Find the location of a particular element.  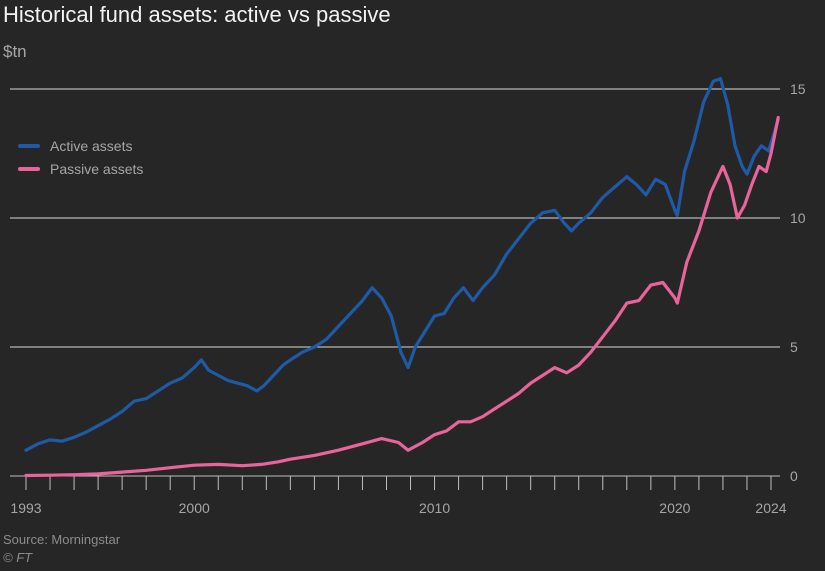

x-tick-label: 2024 is located at coordinates (770, 508).